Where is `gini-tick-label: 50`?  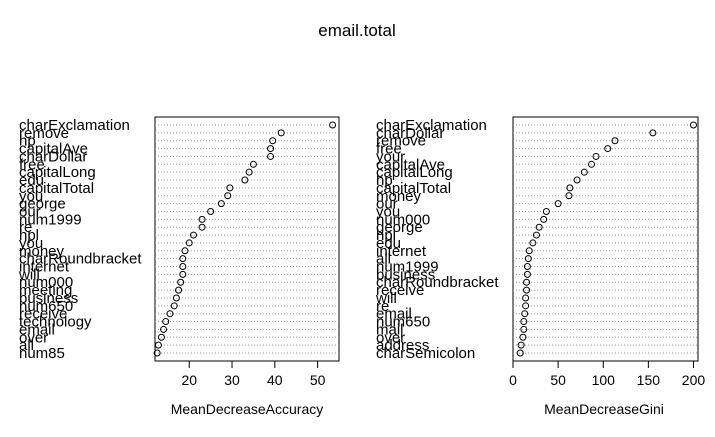 gini-tick-label: 50 is located at coordinates (558, 380).